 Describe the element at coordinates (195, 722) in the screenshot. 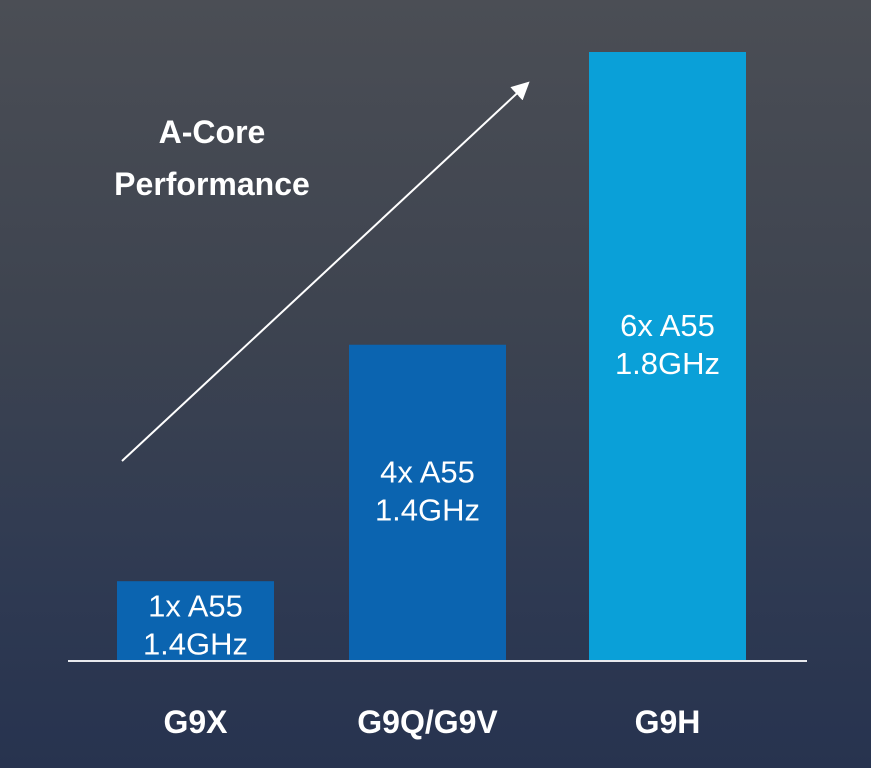

I see `category-label-1: G9X` at that location.